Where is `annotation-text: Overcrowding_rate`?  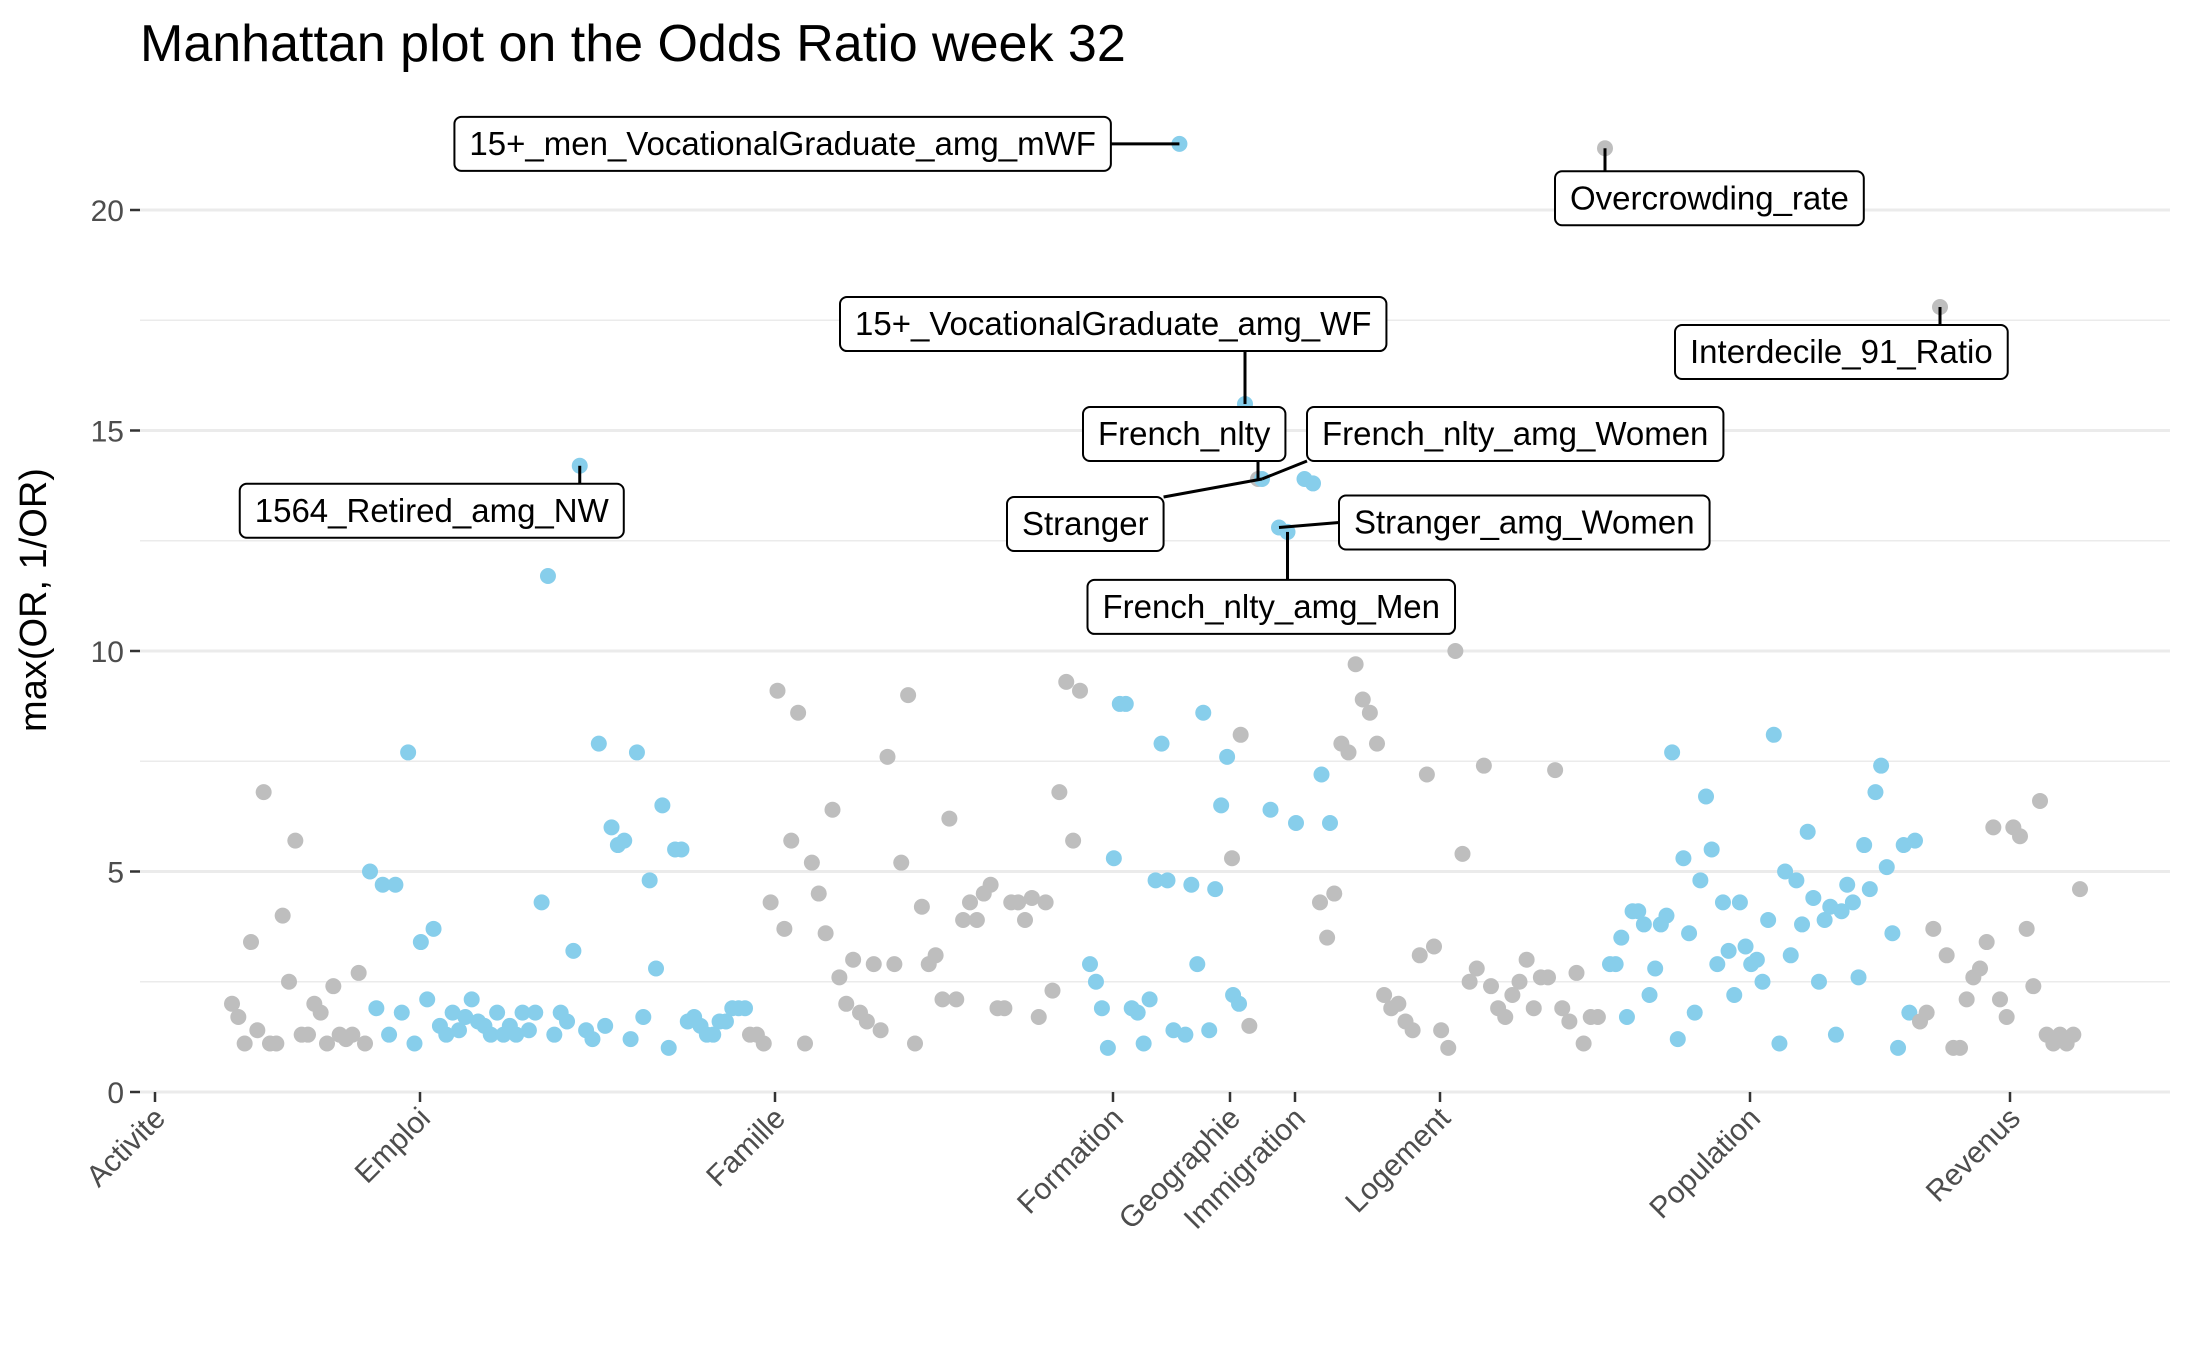 annotation-text: Overcrowding_rate is located at coordinates (1709, 197).